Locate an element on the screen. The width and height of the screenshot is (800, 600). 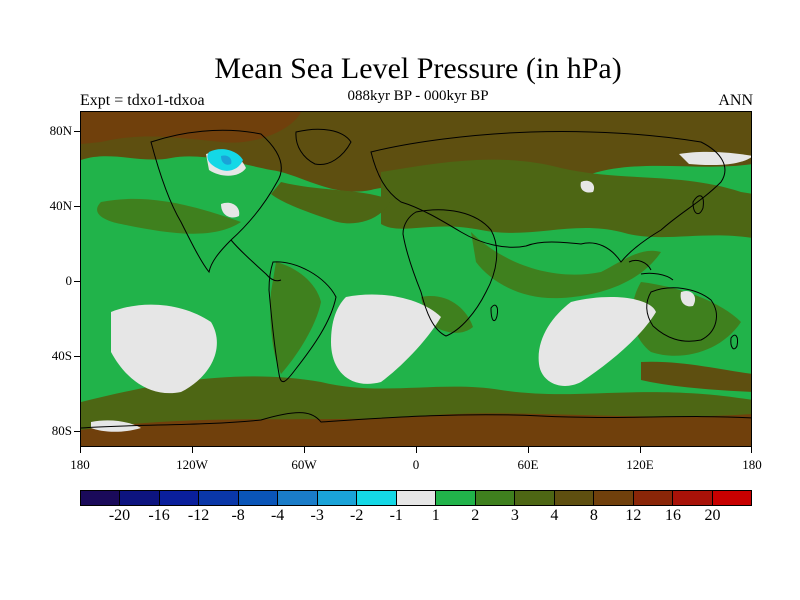
lon-tick-60e: 60E is located at coordinates (528, 464).